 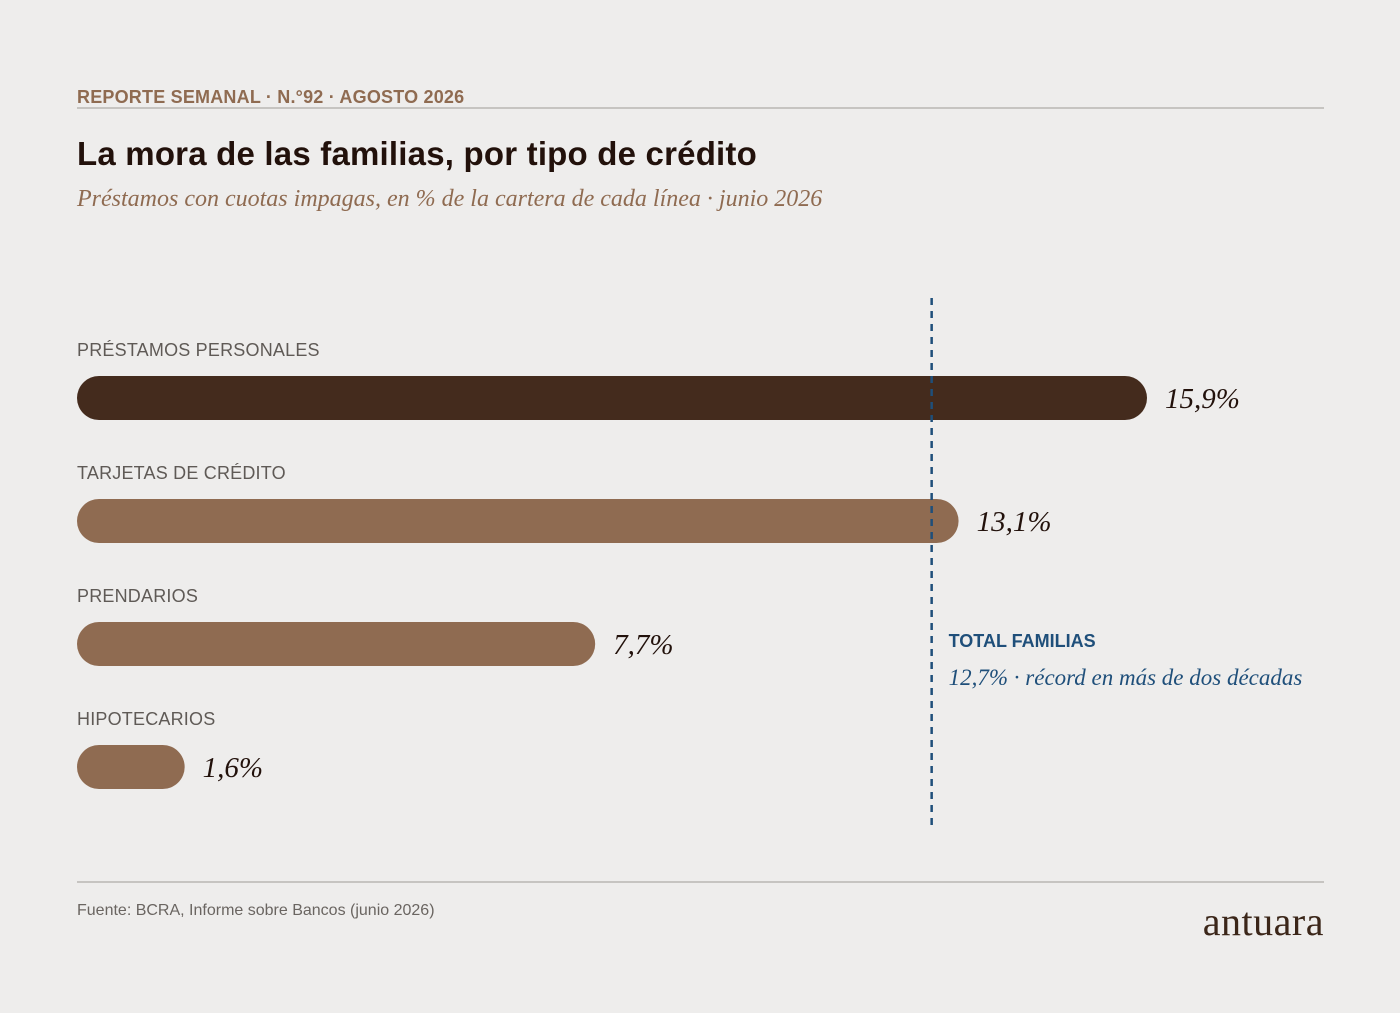 What do you see at coordinates (1126, 677) in the screenshot?
I see `reference-note: 12,7% · récord en más de dos décadas` at bounding box center [1126, 677].